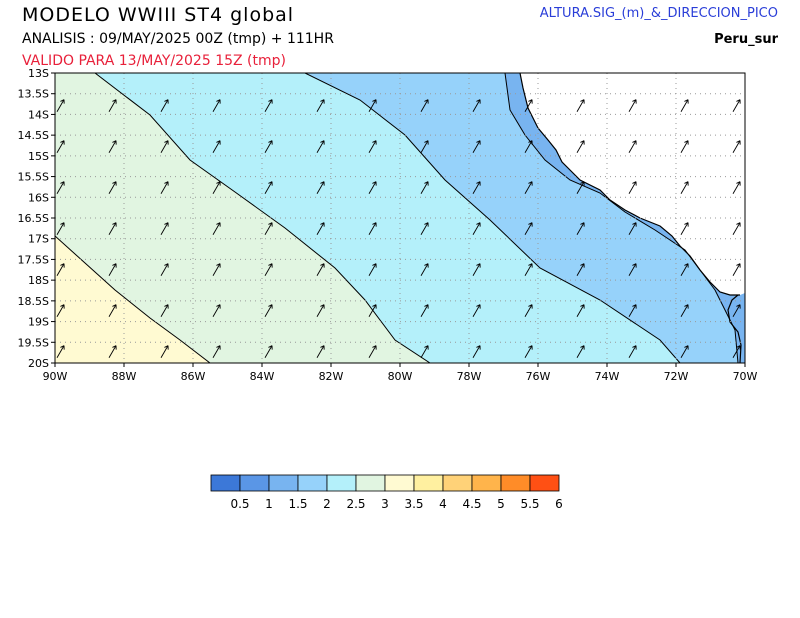 The image size is (800, 618). What do you see at coordinates (469, 376) in the screenshot?
I see `lon-tick-label: 78W` at bounding box center [469, 376].